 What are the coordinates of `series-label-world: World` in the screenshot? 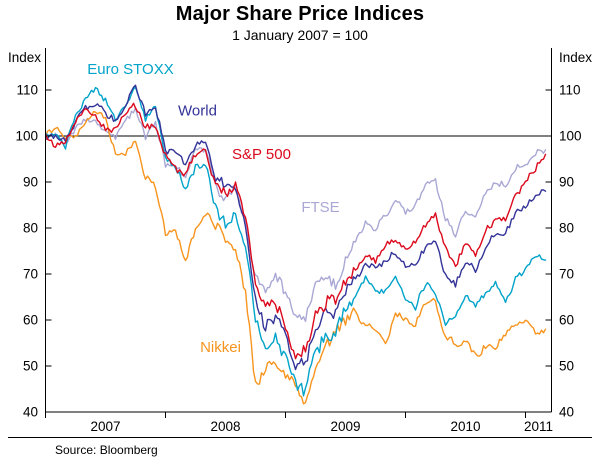 It's located at (197, 110).